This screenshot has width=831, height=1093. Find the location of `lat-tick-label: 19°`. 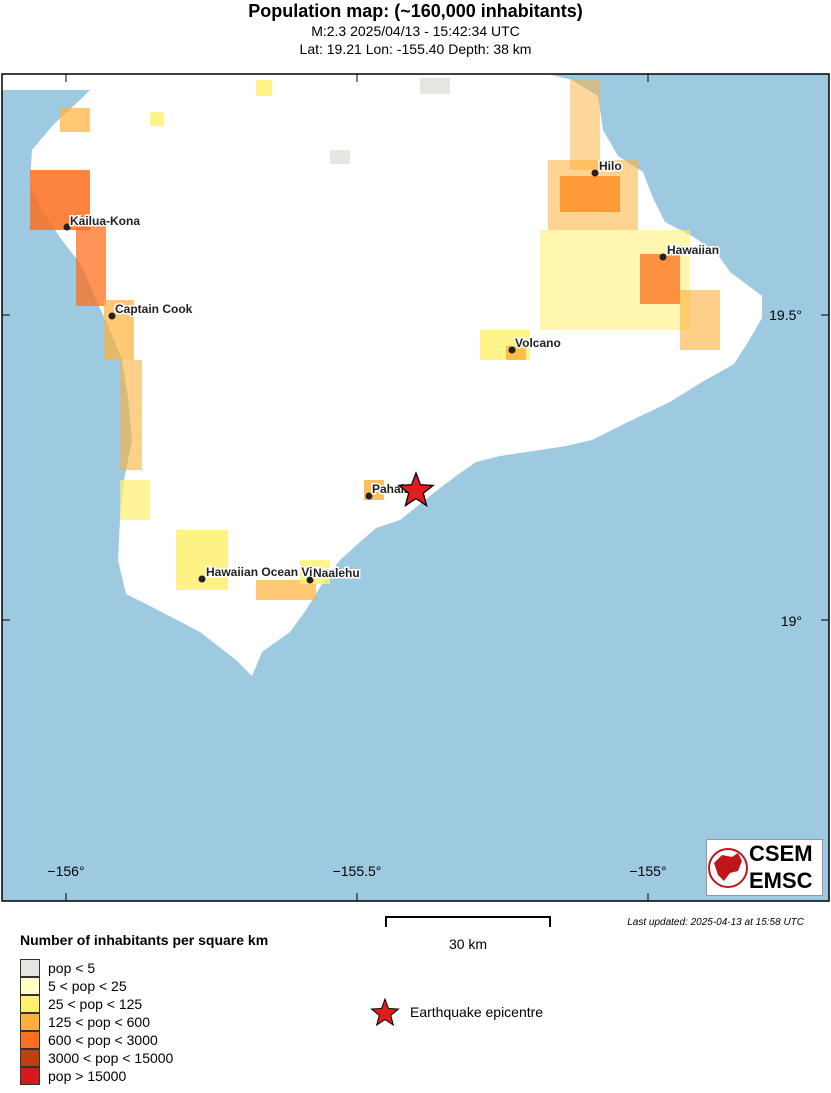

lat-tick-label: 19° is located at coordinates (791, 621).